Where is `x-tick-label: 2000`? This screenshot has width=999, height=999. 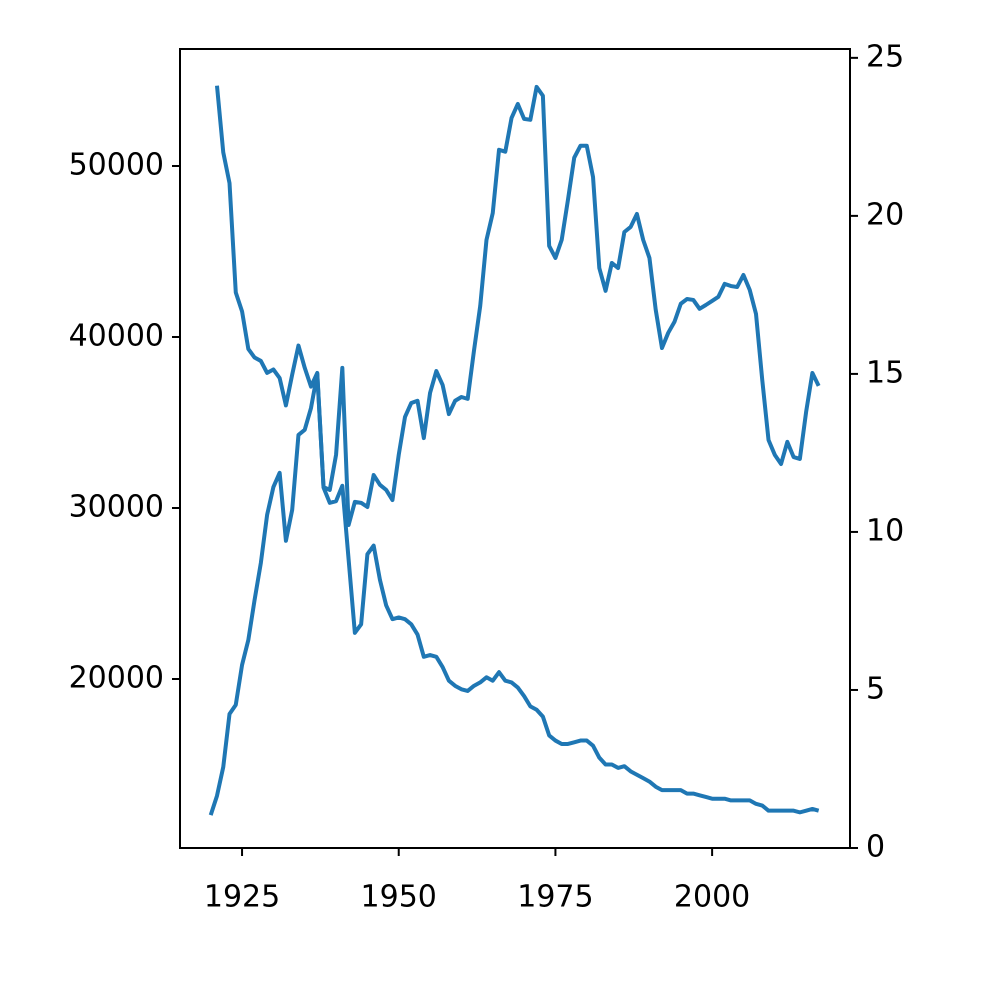 x-tick-label: 2000 is located at coordinates (712, 897).